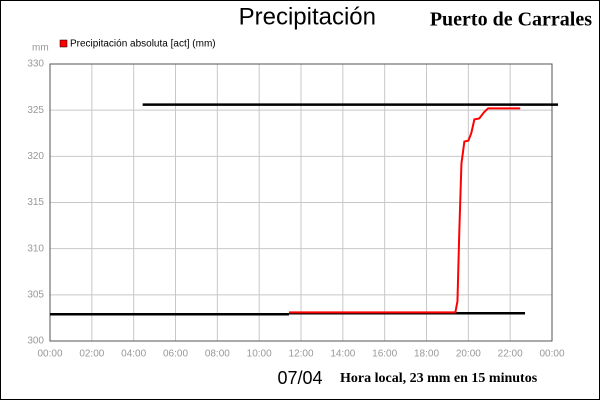 Image resolution: width=600 pixels, height=400 pixels. I want to click on x-tick-label: 20:00, so click(468, 354).